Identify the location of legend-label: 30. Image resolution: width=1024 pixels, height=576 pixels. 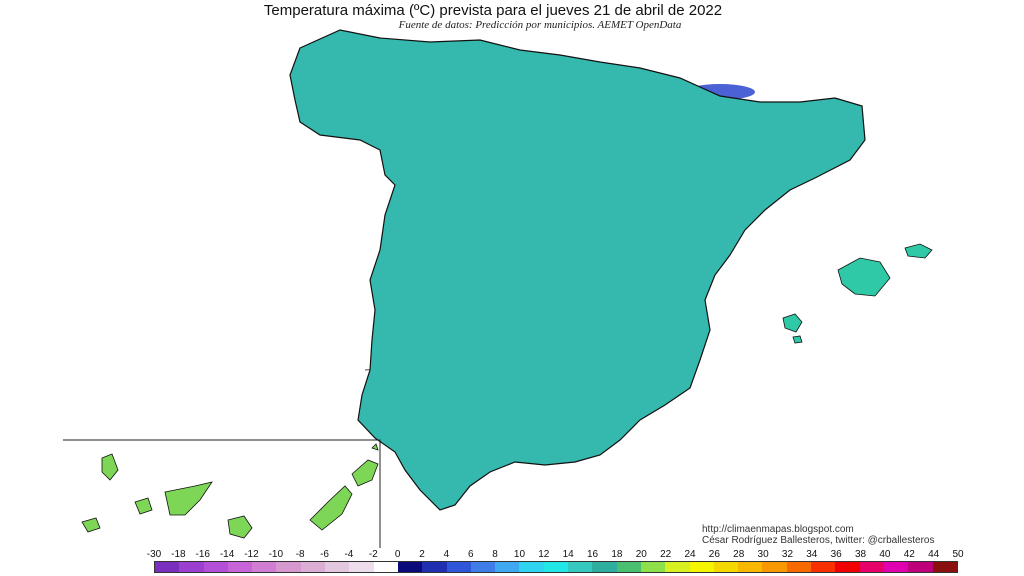
(763, 554).